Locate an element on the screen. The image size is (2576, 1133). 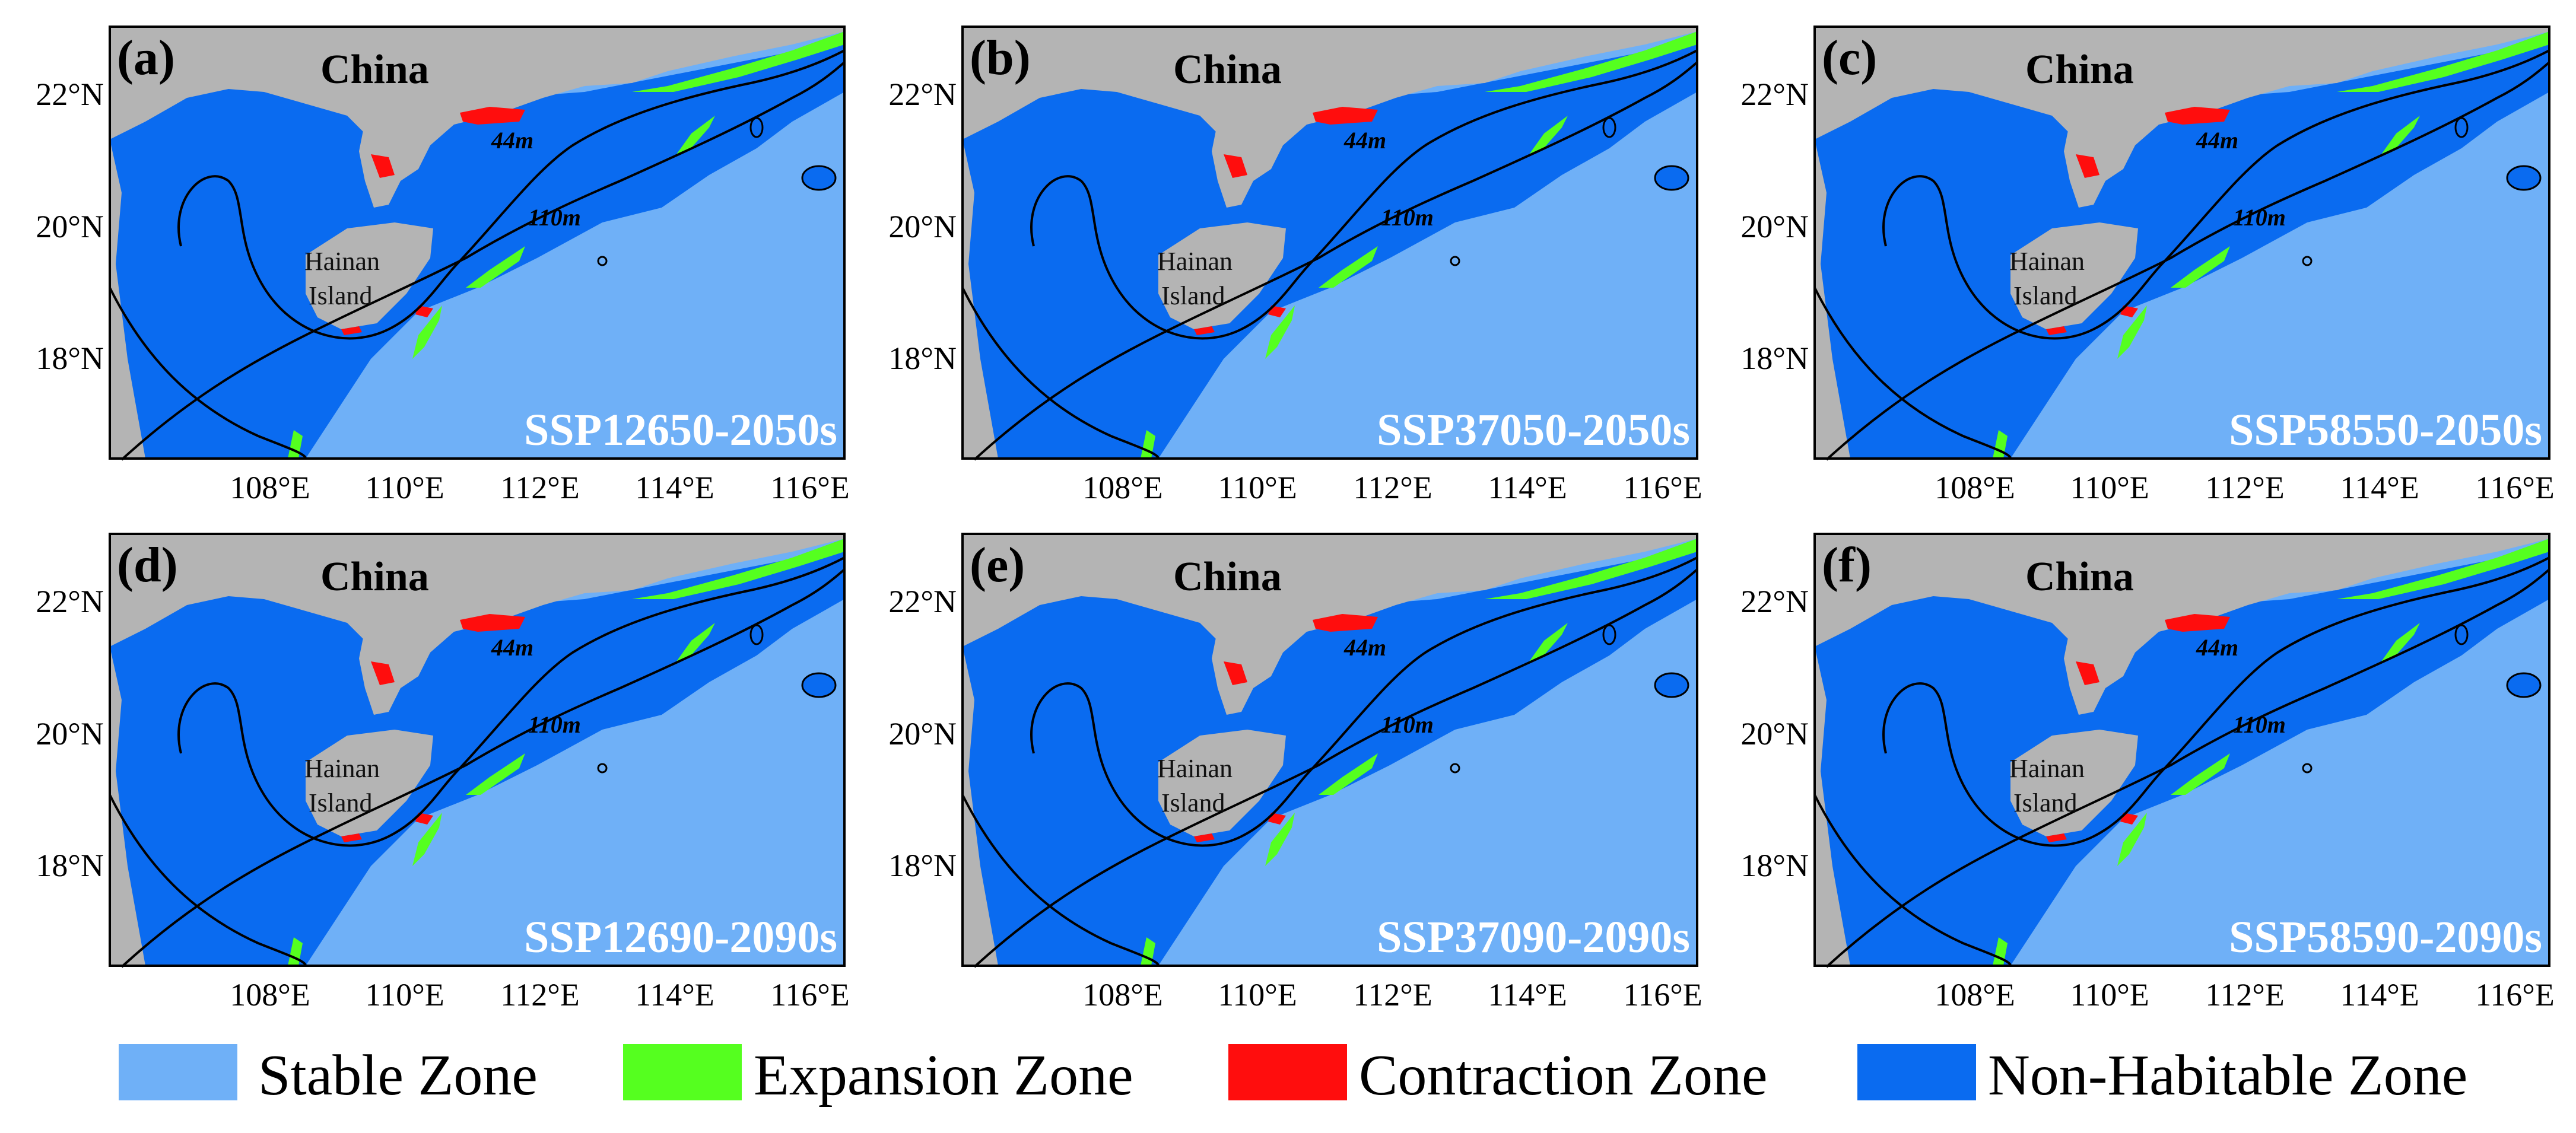
lon-axis-row2-col3: 108°E 110°E 112°E 114°E 116°E is located at coordinates (2245, 995).